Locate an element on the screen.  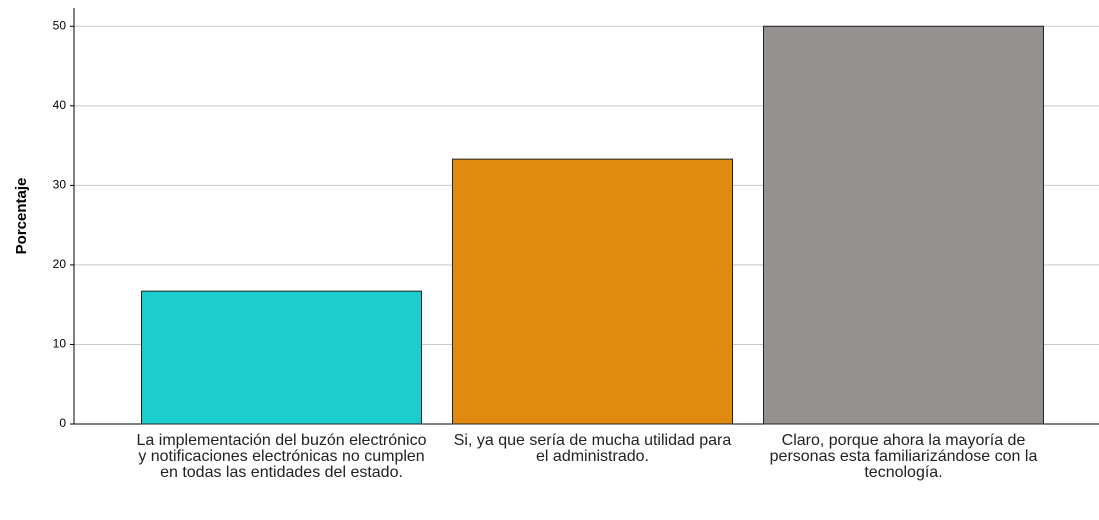
y-tick-label: 50 is located at coordinates (60, 25).